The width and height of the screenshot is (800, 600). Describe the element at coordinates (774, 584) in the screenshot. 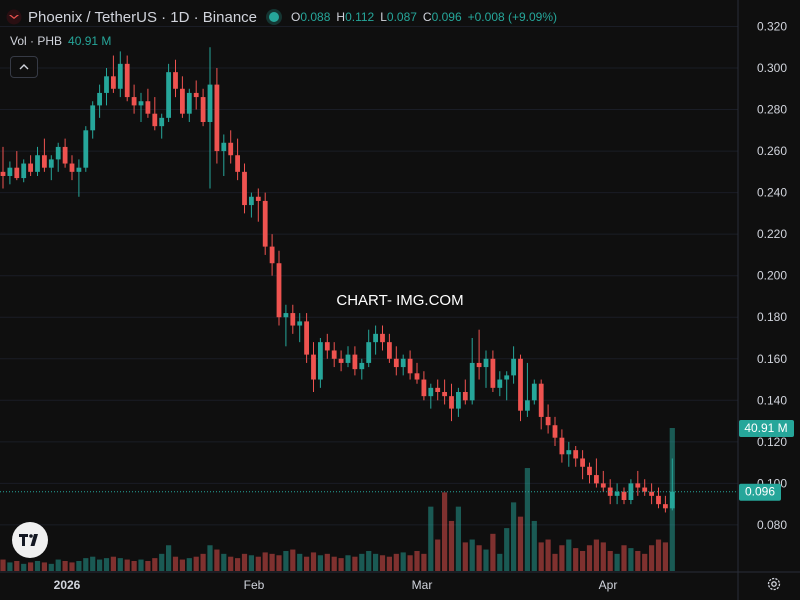

I see `gear-icon` at that location.